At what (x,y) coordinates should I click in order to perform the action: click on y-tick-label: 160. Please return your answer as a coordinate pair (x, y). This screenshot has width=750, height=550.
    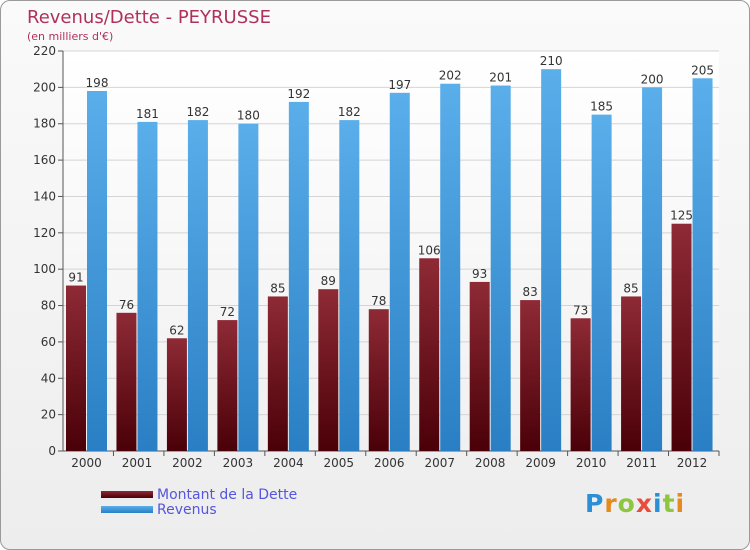
    Looking at the image, I should click on (44, 160).